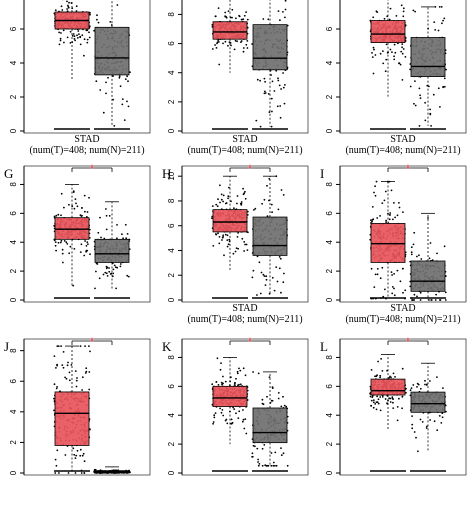 The height and width of the screenshot is (515, 474). Describe the element at coordinates (329, 472) in the screenshot. I see `y-tick-label: 0` at that location.